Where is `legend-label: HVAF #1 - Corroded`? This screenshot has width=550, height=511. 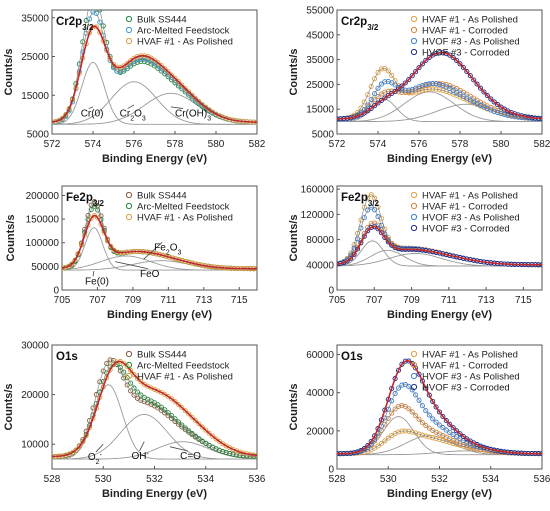
legend-label: HVAF #1 - Corroded is located at coordinates (465, 365).